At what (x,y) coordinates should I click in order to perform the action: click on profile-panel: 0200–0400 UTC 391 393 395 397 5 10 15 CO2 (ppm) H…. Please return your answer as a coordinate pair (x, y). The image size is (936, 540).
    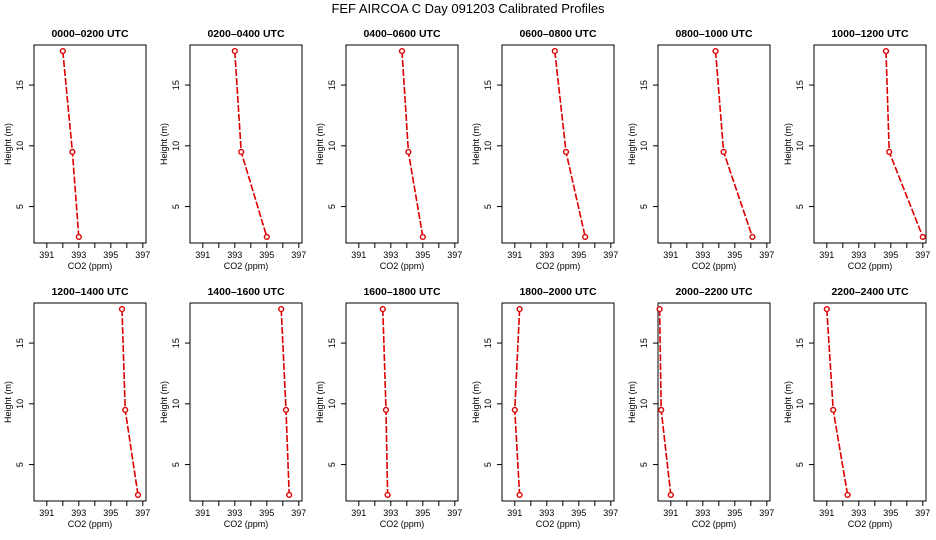
    Looking at the image, I should click on (232, 149).